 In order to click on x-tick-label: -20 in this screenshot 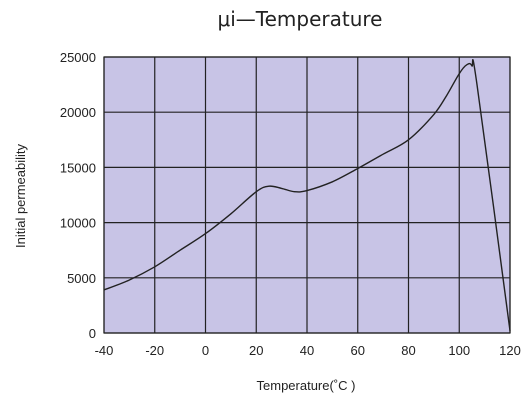, I will do `click(154, 350)`.